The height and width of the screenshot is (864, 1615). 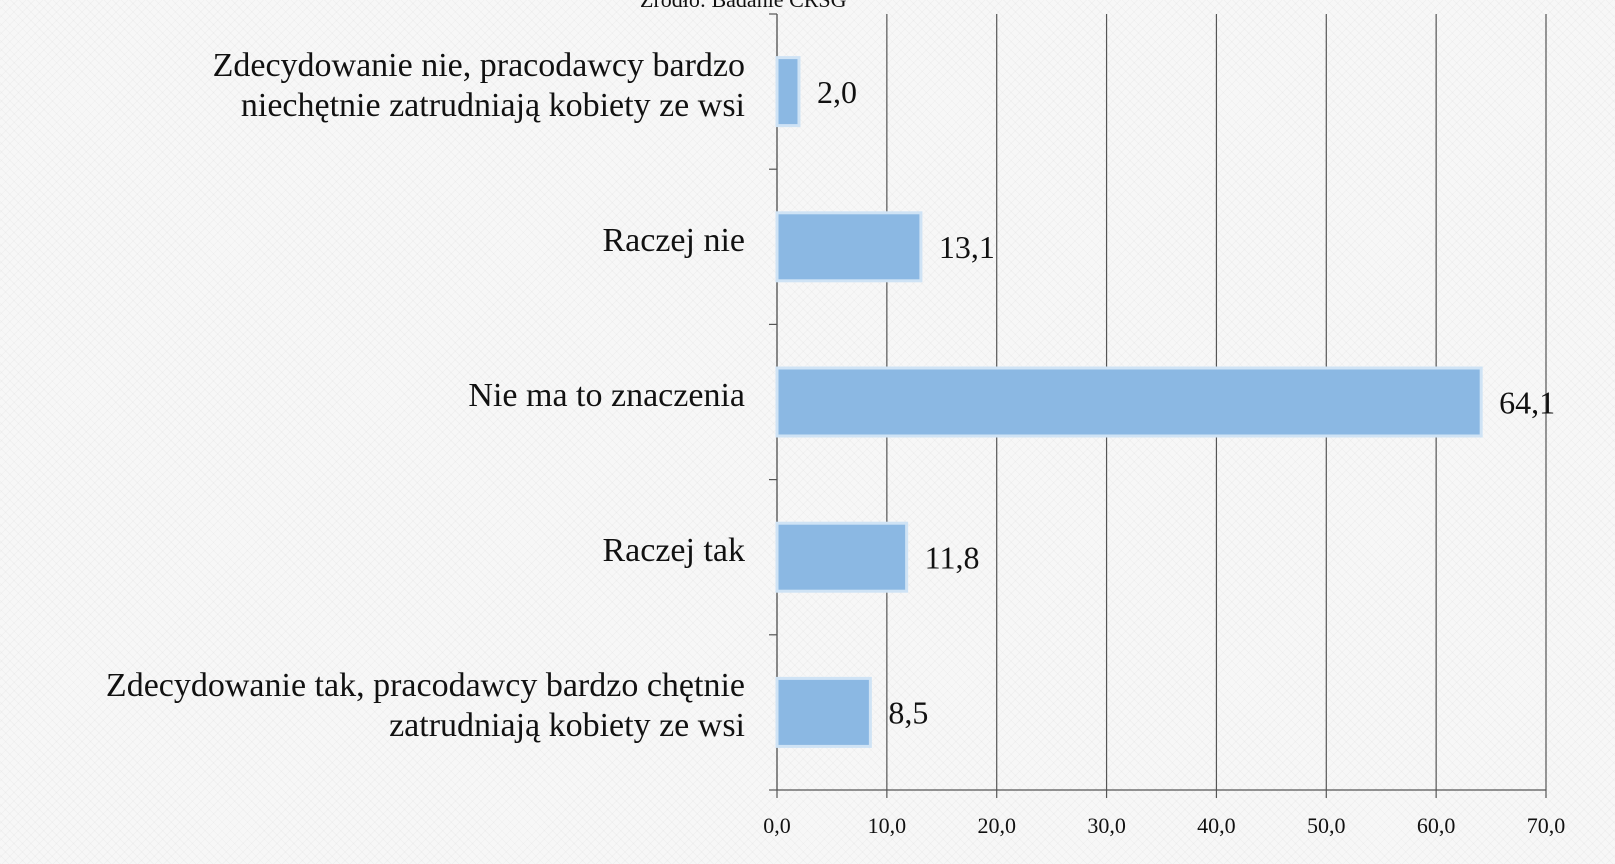 What do you see at coordinates (673, 551) in the screenshot?
I see `category-label: Raczej tak` at bounding box center [673, 551].